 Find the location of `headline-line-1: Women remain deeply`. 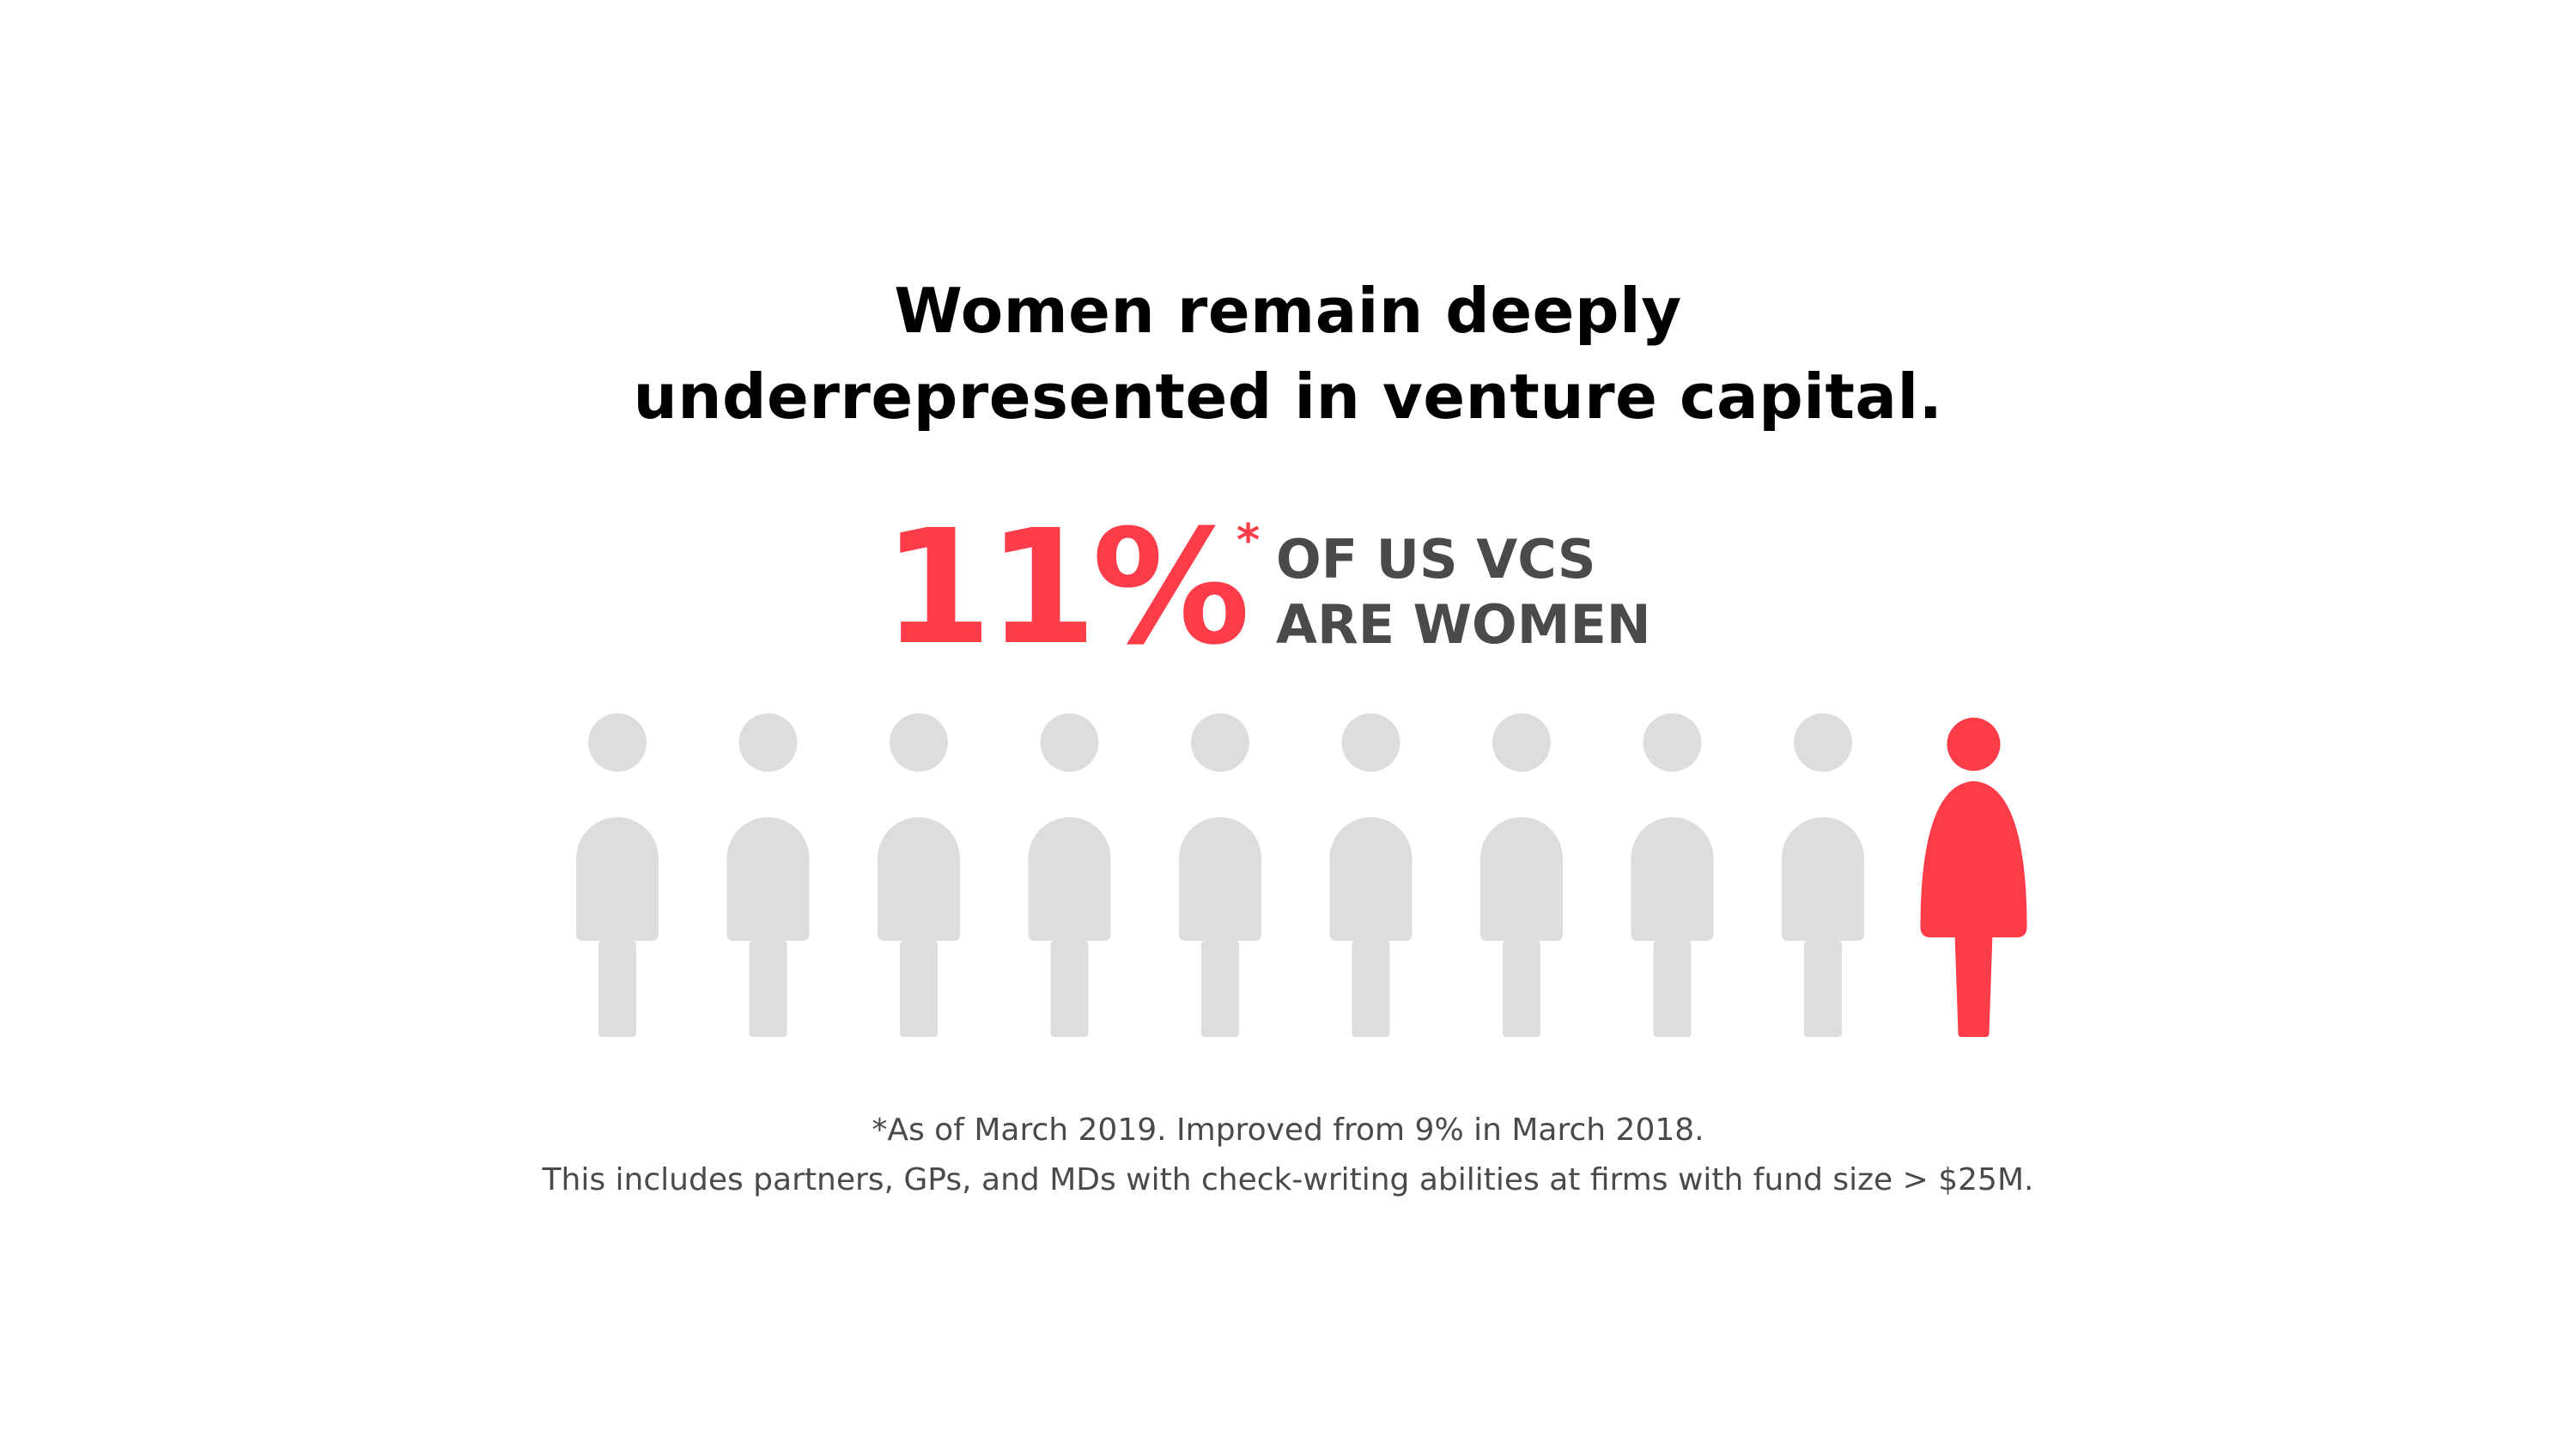

headline-line-1: Women remain deeply is located at coordinates (1288, 311).